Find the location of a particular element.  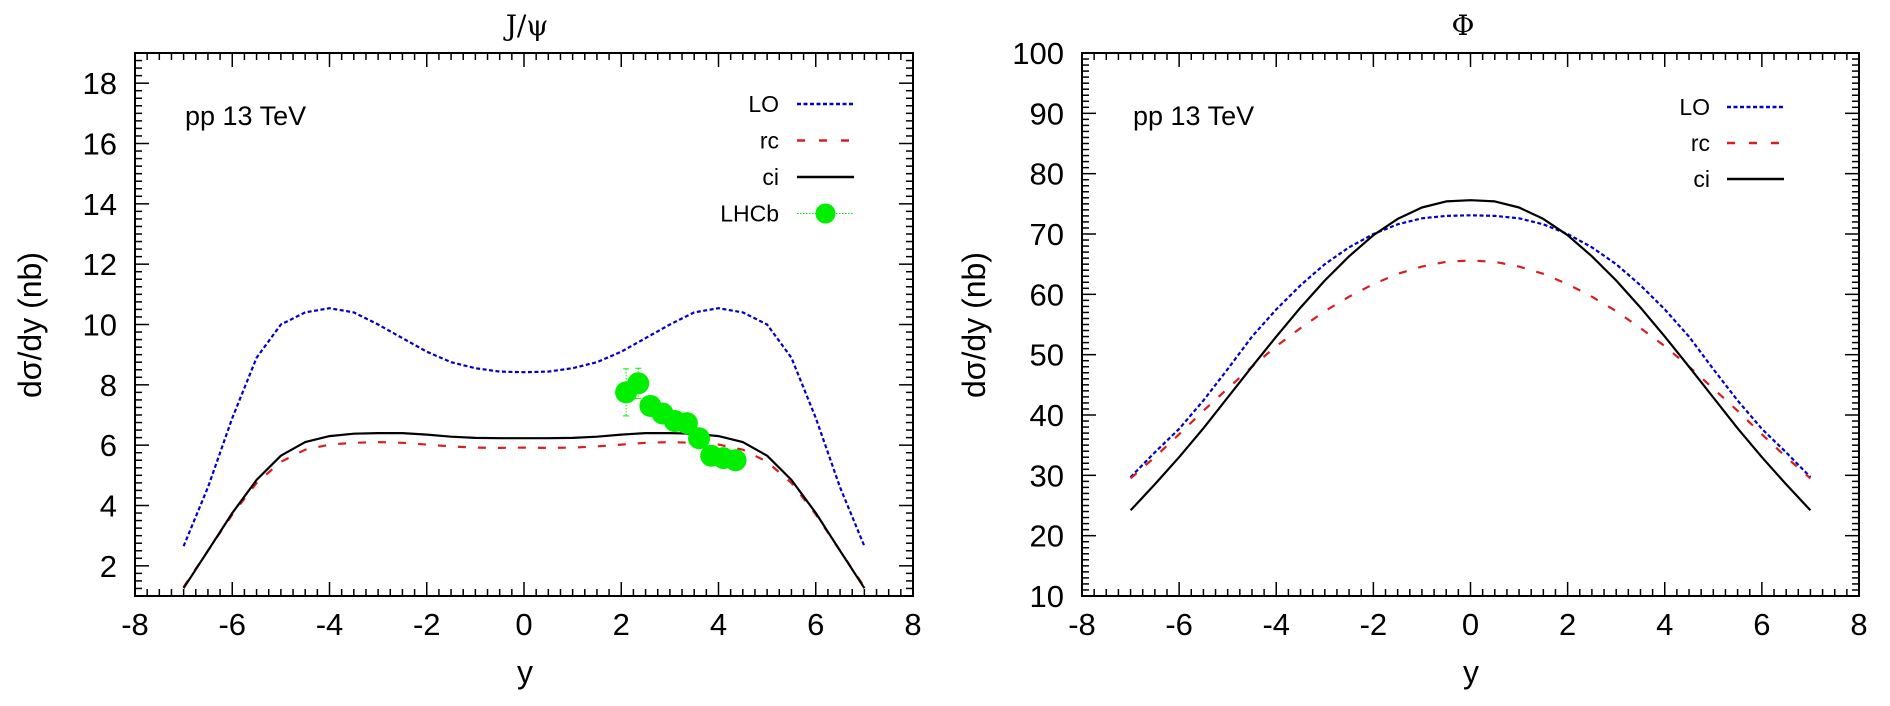

y-tick-label: 50 is located at coordinates (1047, 355).